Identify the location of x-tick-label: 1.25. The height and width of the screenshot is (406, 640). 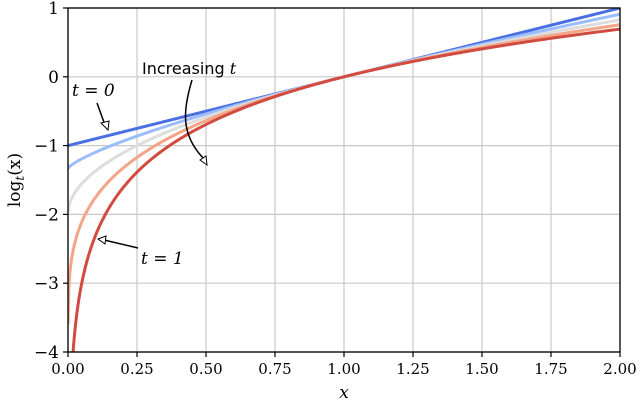
(412, 369).